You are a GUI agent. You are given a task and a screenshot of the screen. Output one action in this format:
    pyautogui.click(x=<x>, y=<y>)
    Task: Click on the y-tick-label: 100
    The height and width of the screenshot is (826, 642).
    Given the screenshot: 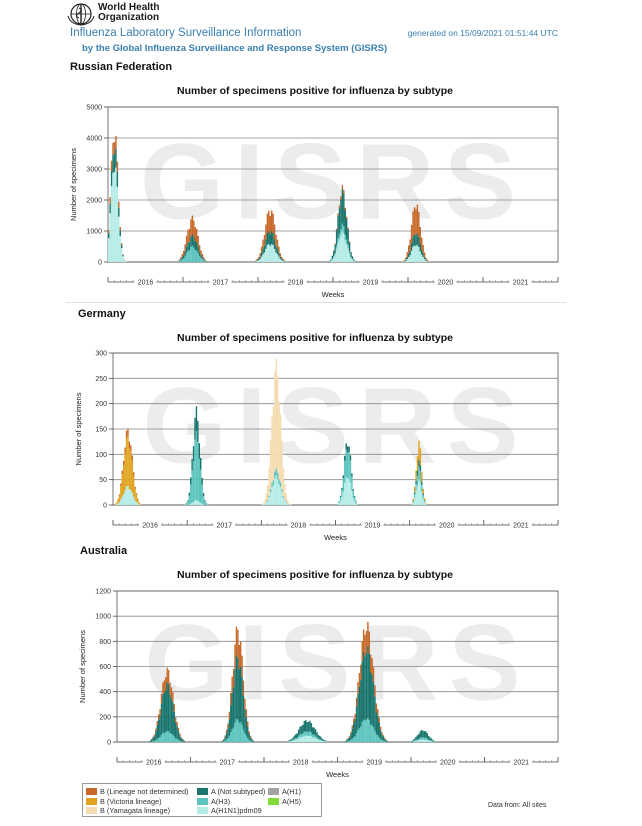 What is the action you would take?
    pyautogui.click(x=101, y=455)
    